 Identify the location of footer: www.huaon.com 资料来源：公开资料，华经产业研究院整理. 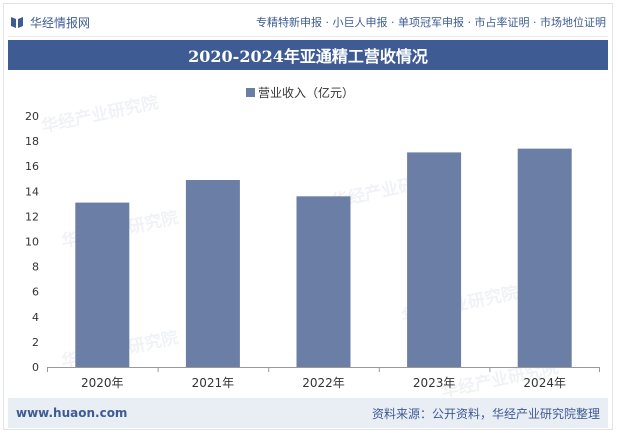
(308, 413).